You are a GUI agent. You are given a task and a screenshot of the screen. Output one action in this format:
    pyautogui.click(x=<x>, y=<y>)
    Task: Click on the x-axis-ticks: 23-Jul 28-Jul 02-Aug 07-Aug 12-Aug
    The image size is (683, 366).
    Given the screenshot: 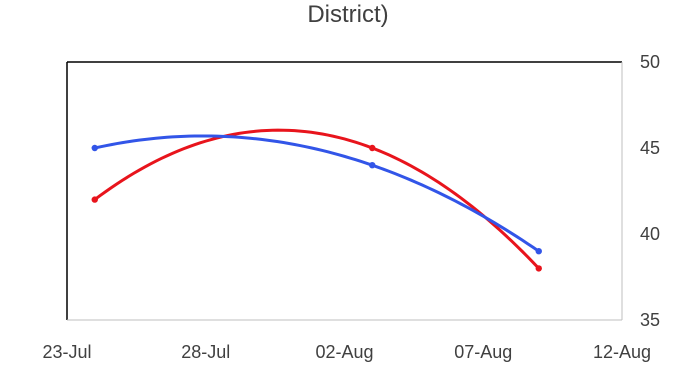 What is the action you would take?
    pyautogui.click(x=346, y=352)
    